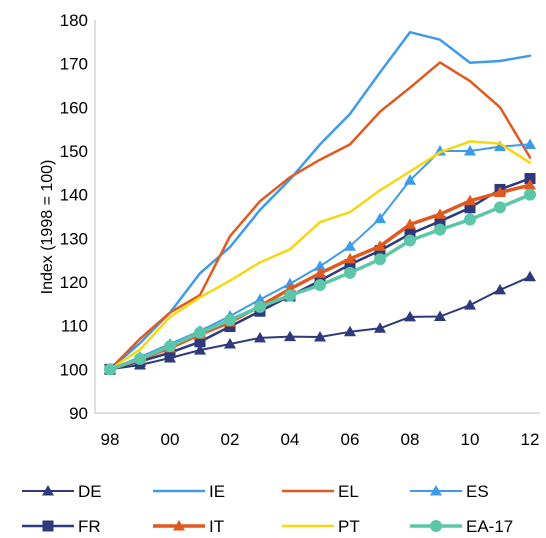 The width and height of the screenshot is (546, 538). I want to click on y-tick-label: 170, so click(74, 64).